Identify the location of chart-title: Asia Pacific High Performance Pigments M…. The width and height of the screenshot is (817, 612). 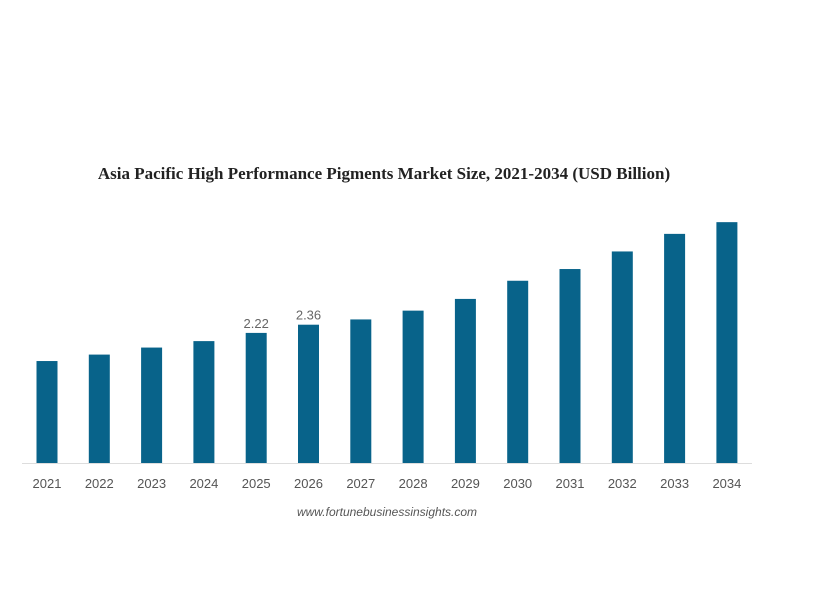
(384, 173).